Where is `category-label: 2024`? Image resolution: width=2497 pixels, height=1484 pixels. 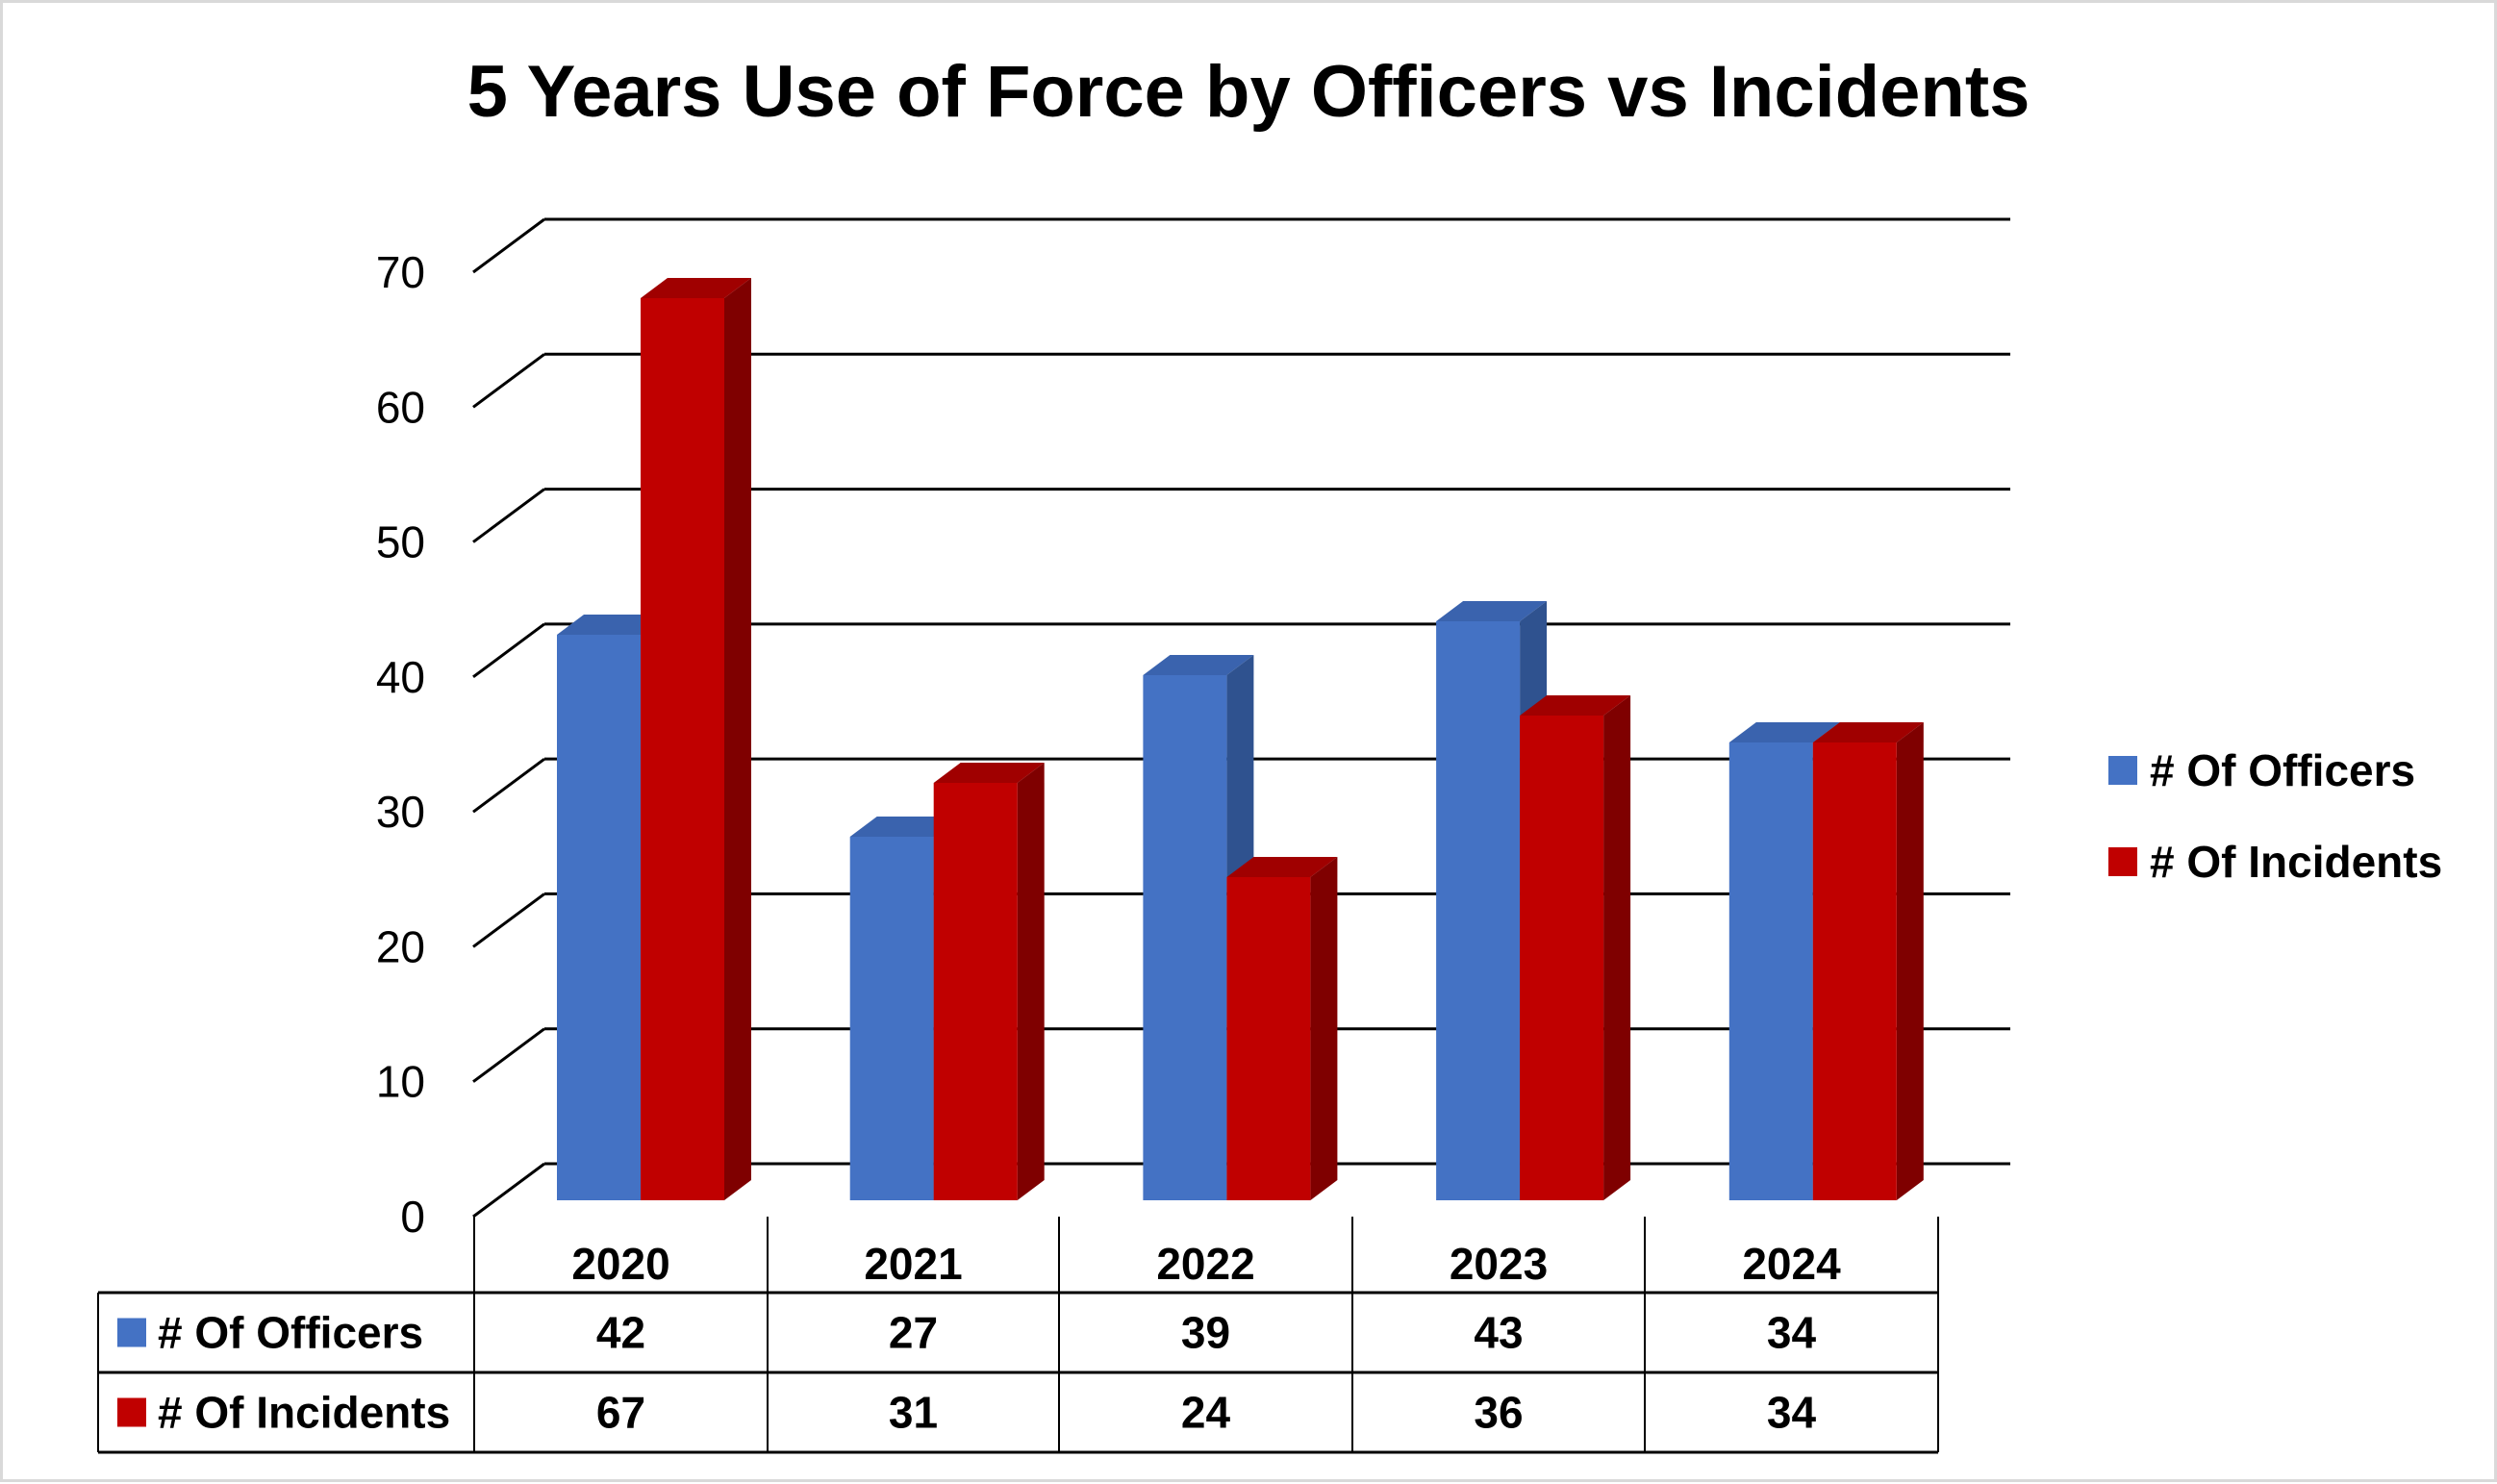
category-label: 2024 is located at coordinates (1791, 1264).